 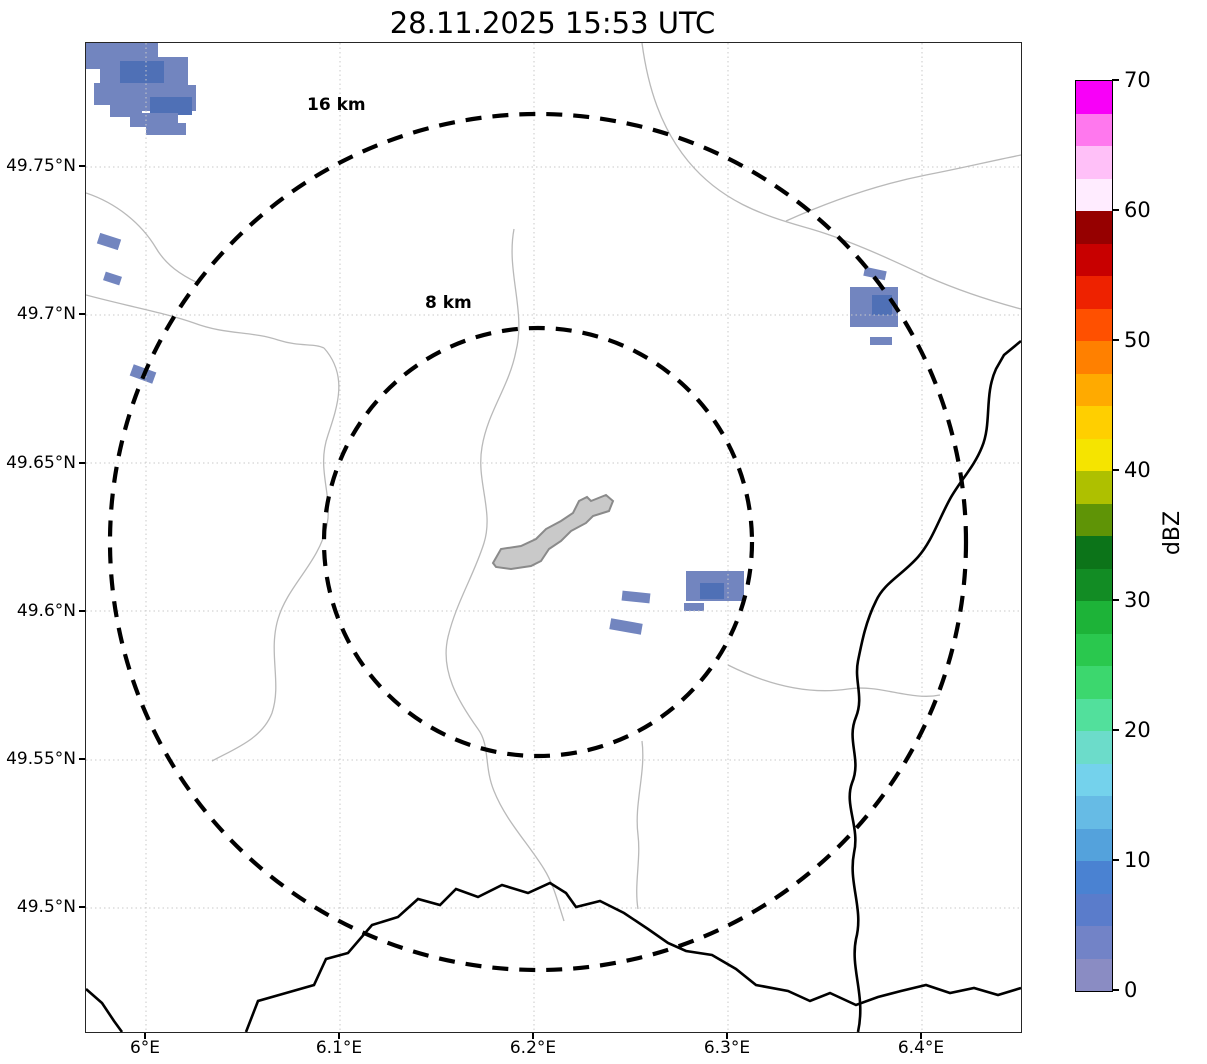 I want to click on x-tick-label: 6.1°E, so click(x=339, y=1048).